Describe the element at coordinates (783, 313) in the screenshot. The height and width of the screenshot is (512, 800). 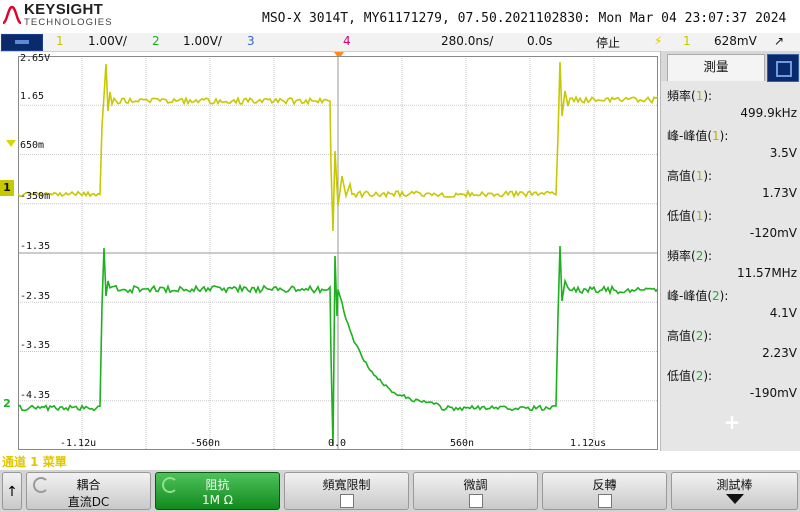
I see `measurement-value: 4.1V` at that location.